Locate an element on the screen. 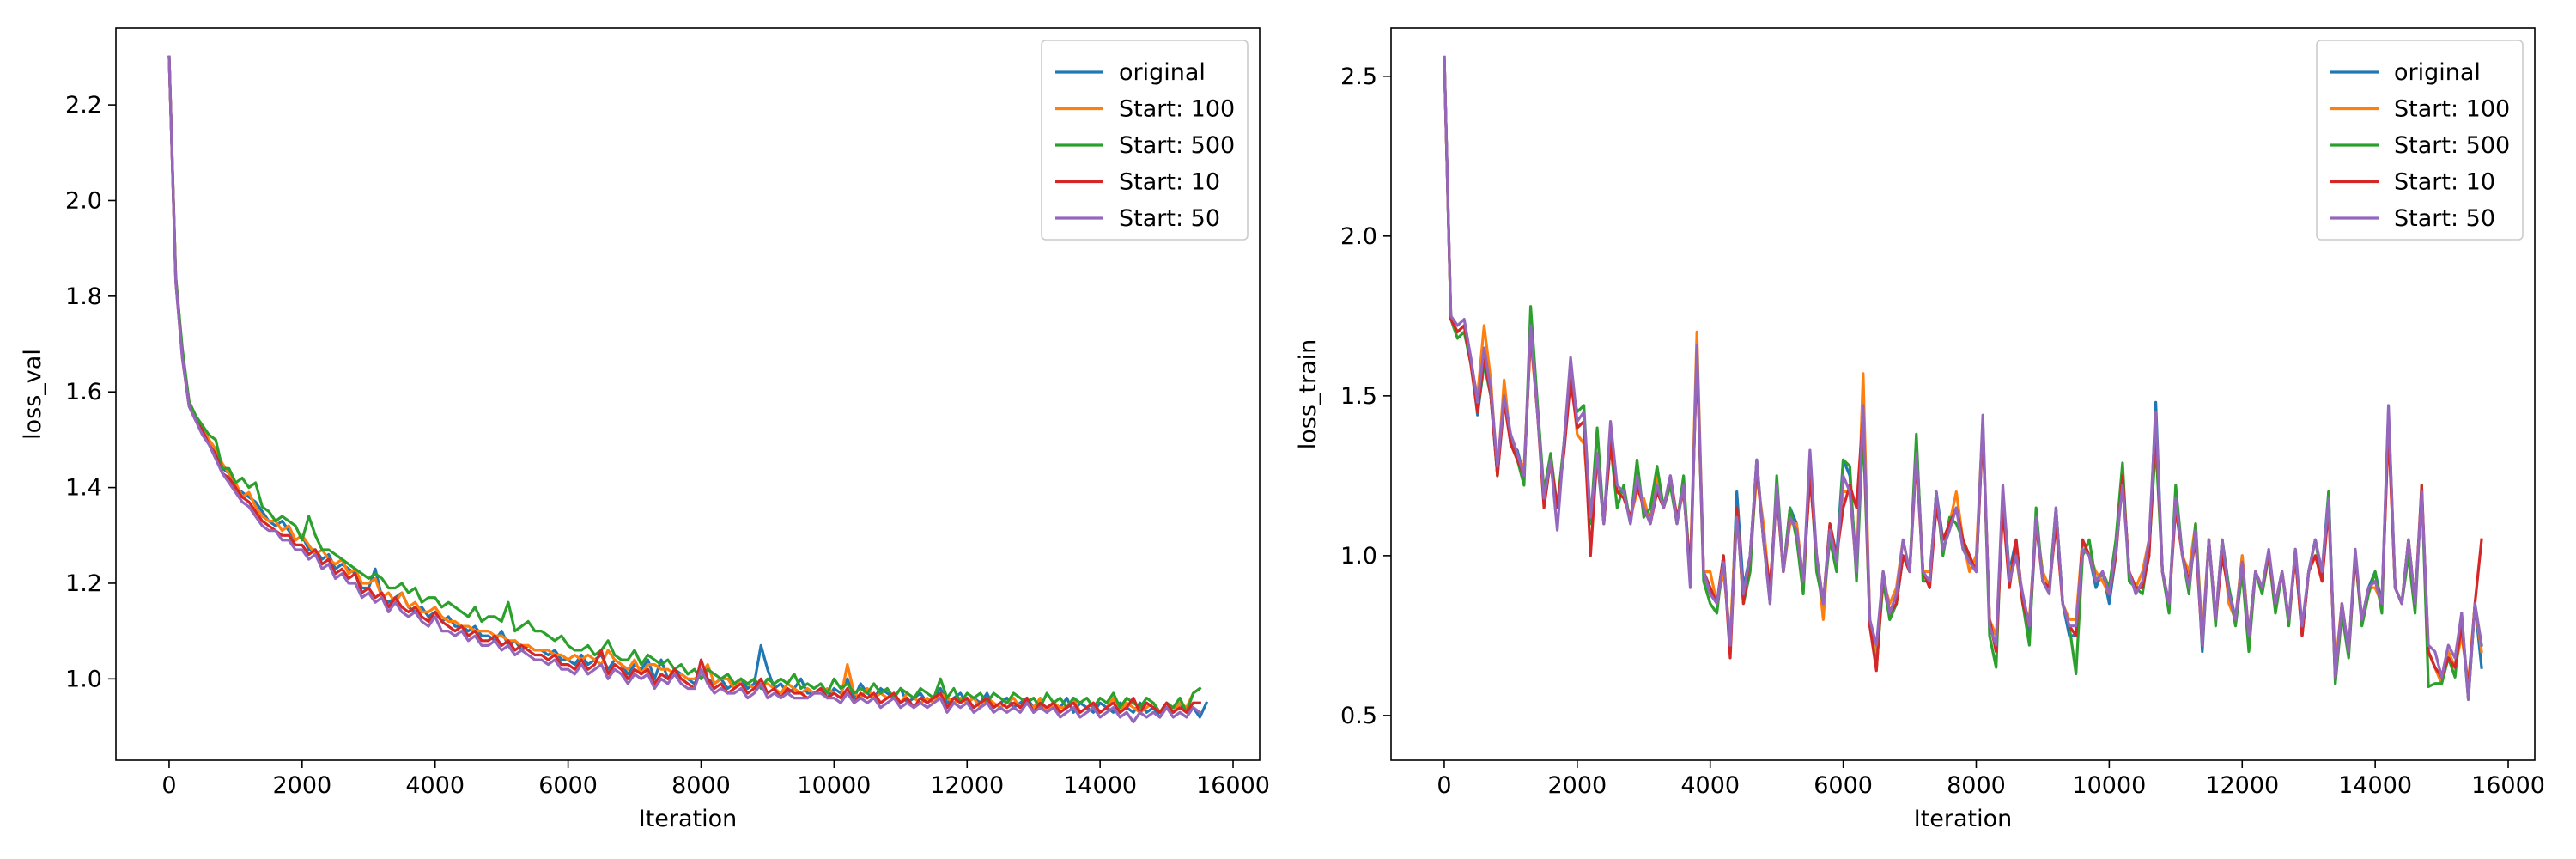  y-tick-label: 1.2 is located at coordinates (83, 583).